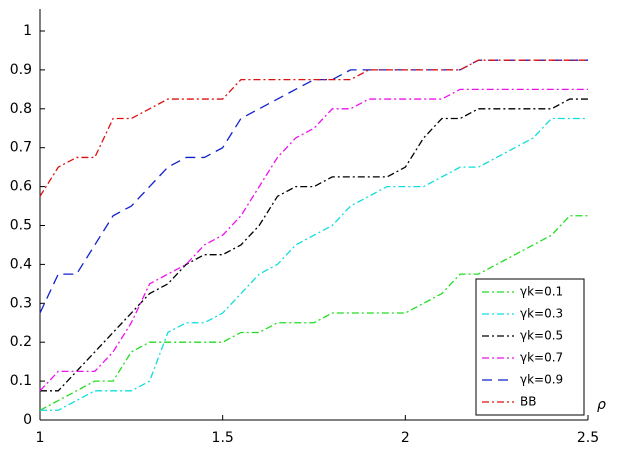  Describe the element at coordinates (528, 402) in the screenshot. I see `legend-label: BB` at that location.